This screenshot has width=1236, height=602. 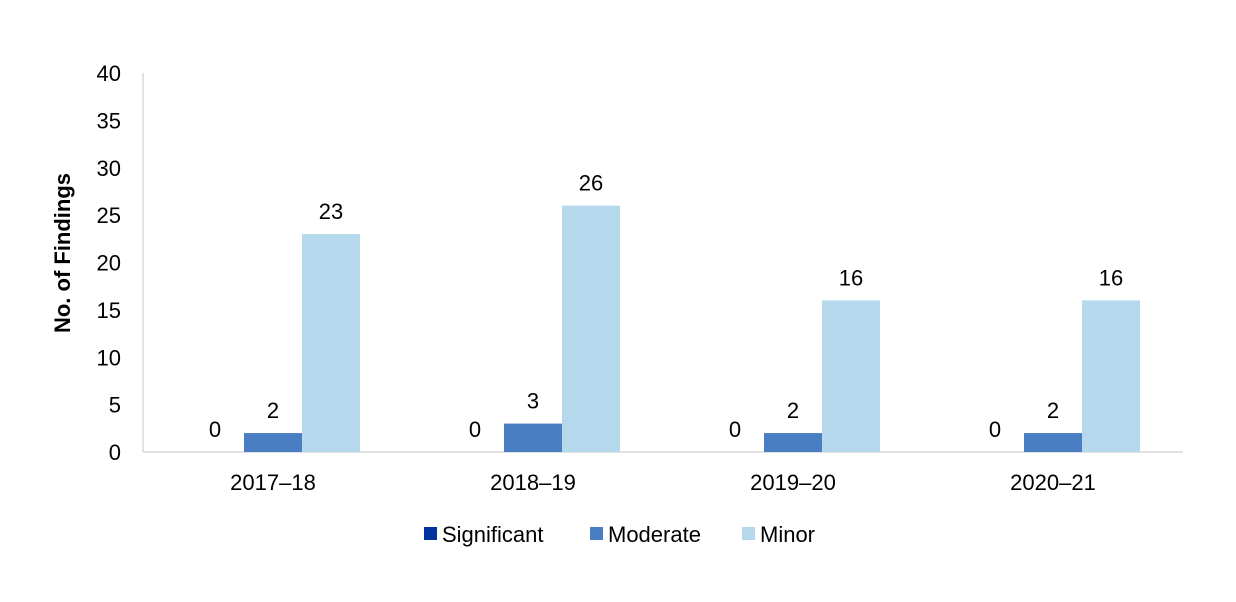 I want to click on y-tick-label: 15, so click(x=109, y=310).